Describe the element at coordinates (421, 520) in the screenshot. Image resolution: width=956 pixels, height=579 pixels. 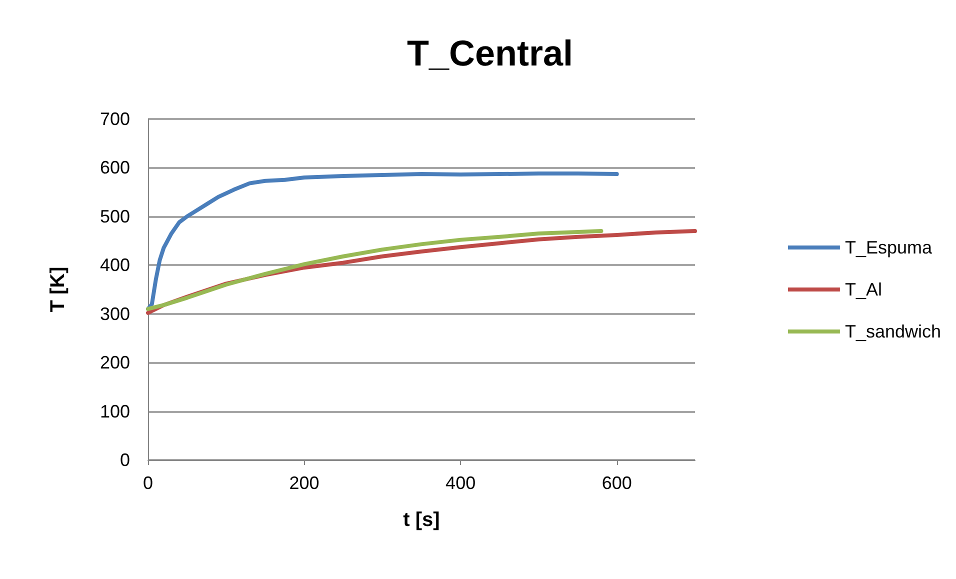
I see `x-axis-title: t [s]` at that location.